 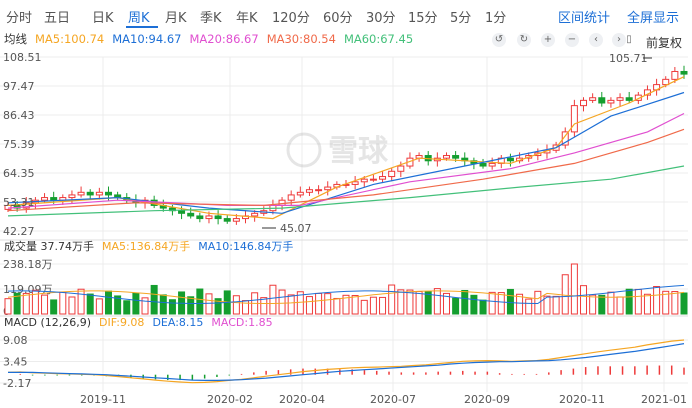 I want to click on zoom-in-icon: +, so click(x=548, y=40).